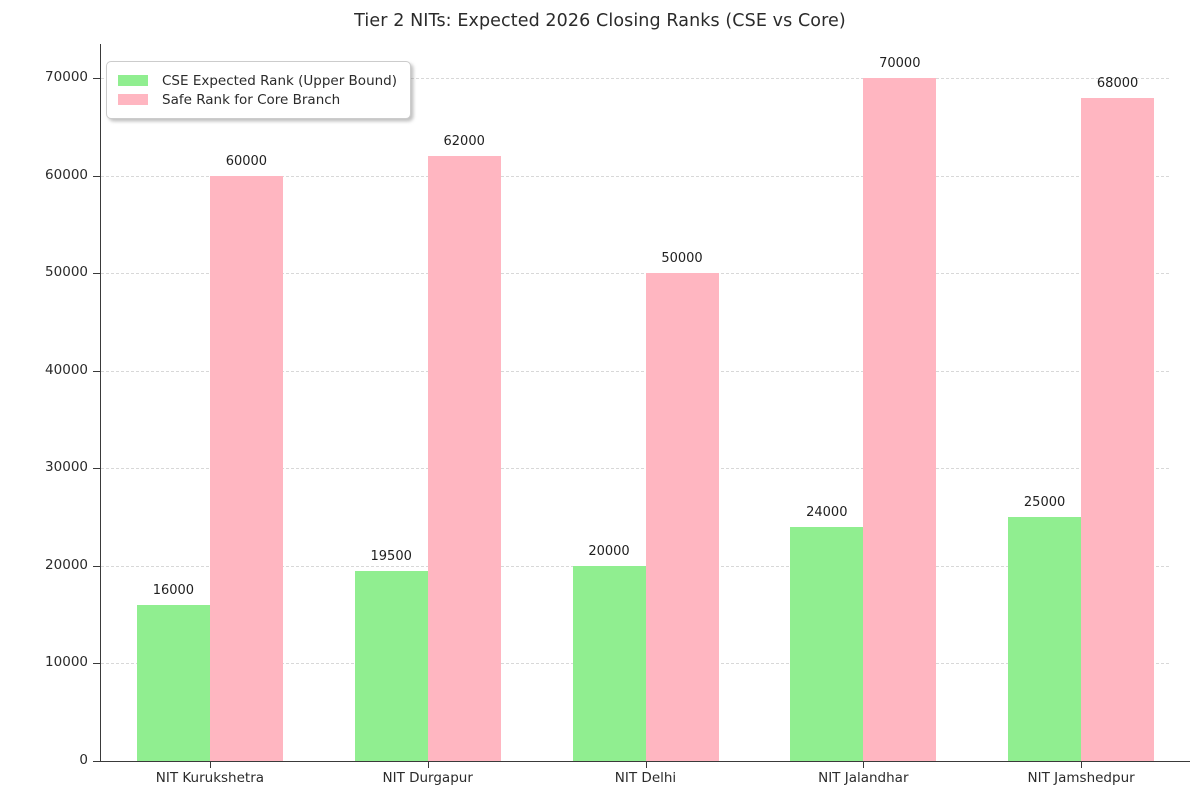 The width and height of the screenshot is (1200, 800). Describe the element at coordinates (251, 99) in the screenshot. I see `legend-label-core: Safe Rank for Core Branch` at that location.